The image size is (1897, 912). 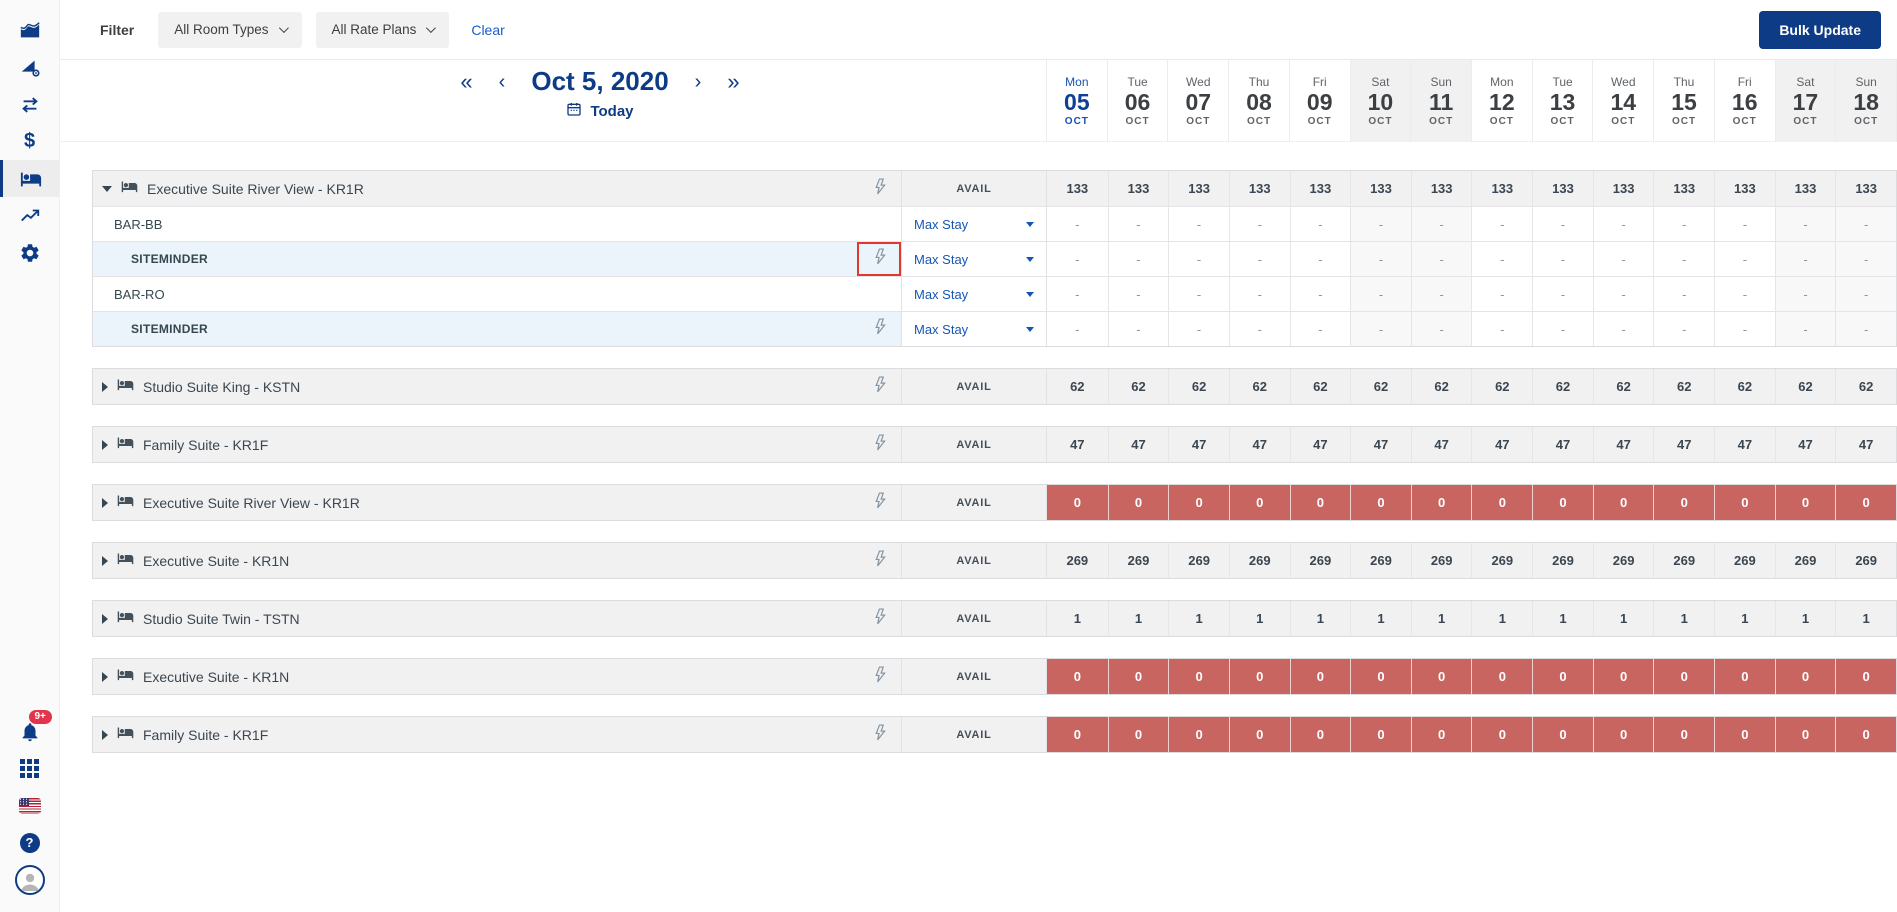 I want to click on sidebar-item-account, so click(x=29, y=879).